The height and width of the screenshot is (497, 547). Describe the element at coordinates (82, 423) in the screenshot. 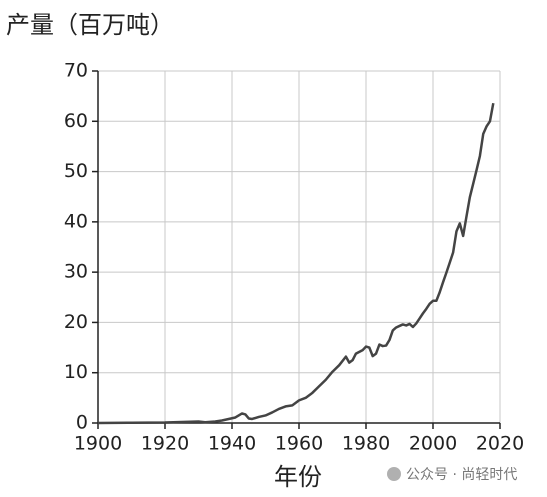

I see `y-tick-label: 0` at that location.